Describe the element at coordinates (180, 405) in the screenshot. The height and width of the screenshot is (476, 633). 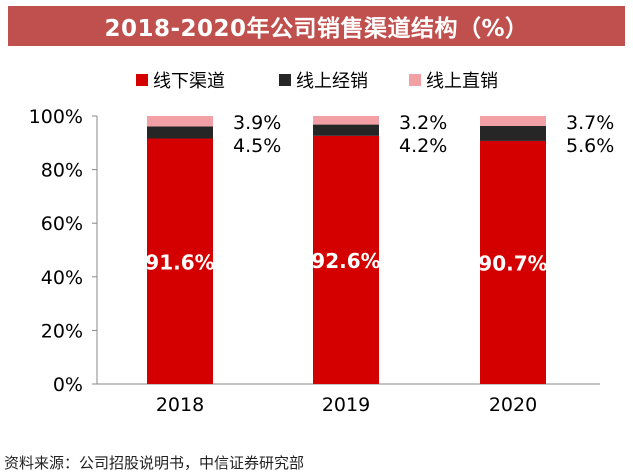
I see `x-tick-label: 2018` at that location.